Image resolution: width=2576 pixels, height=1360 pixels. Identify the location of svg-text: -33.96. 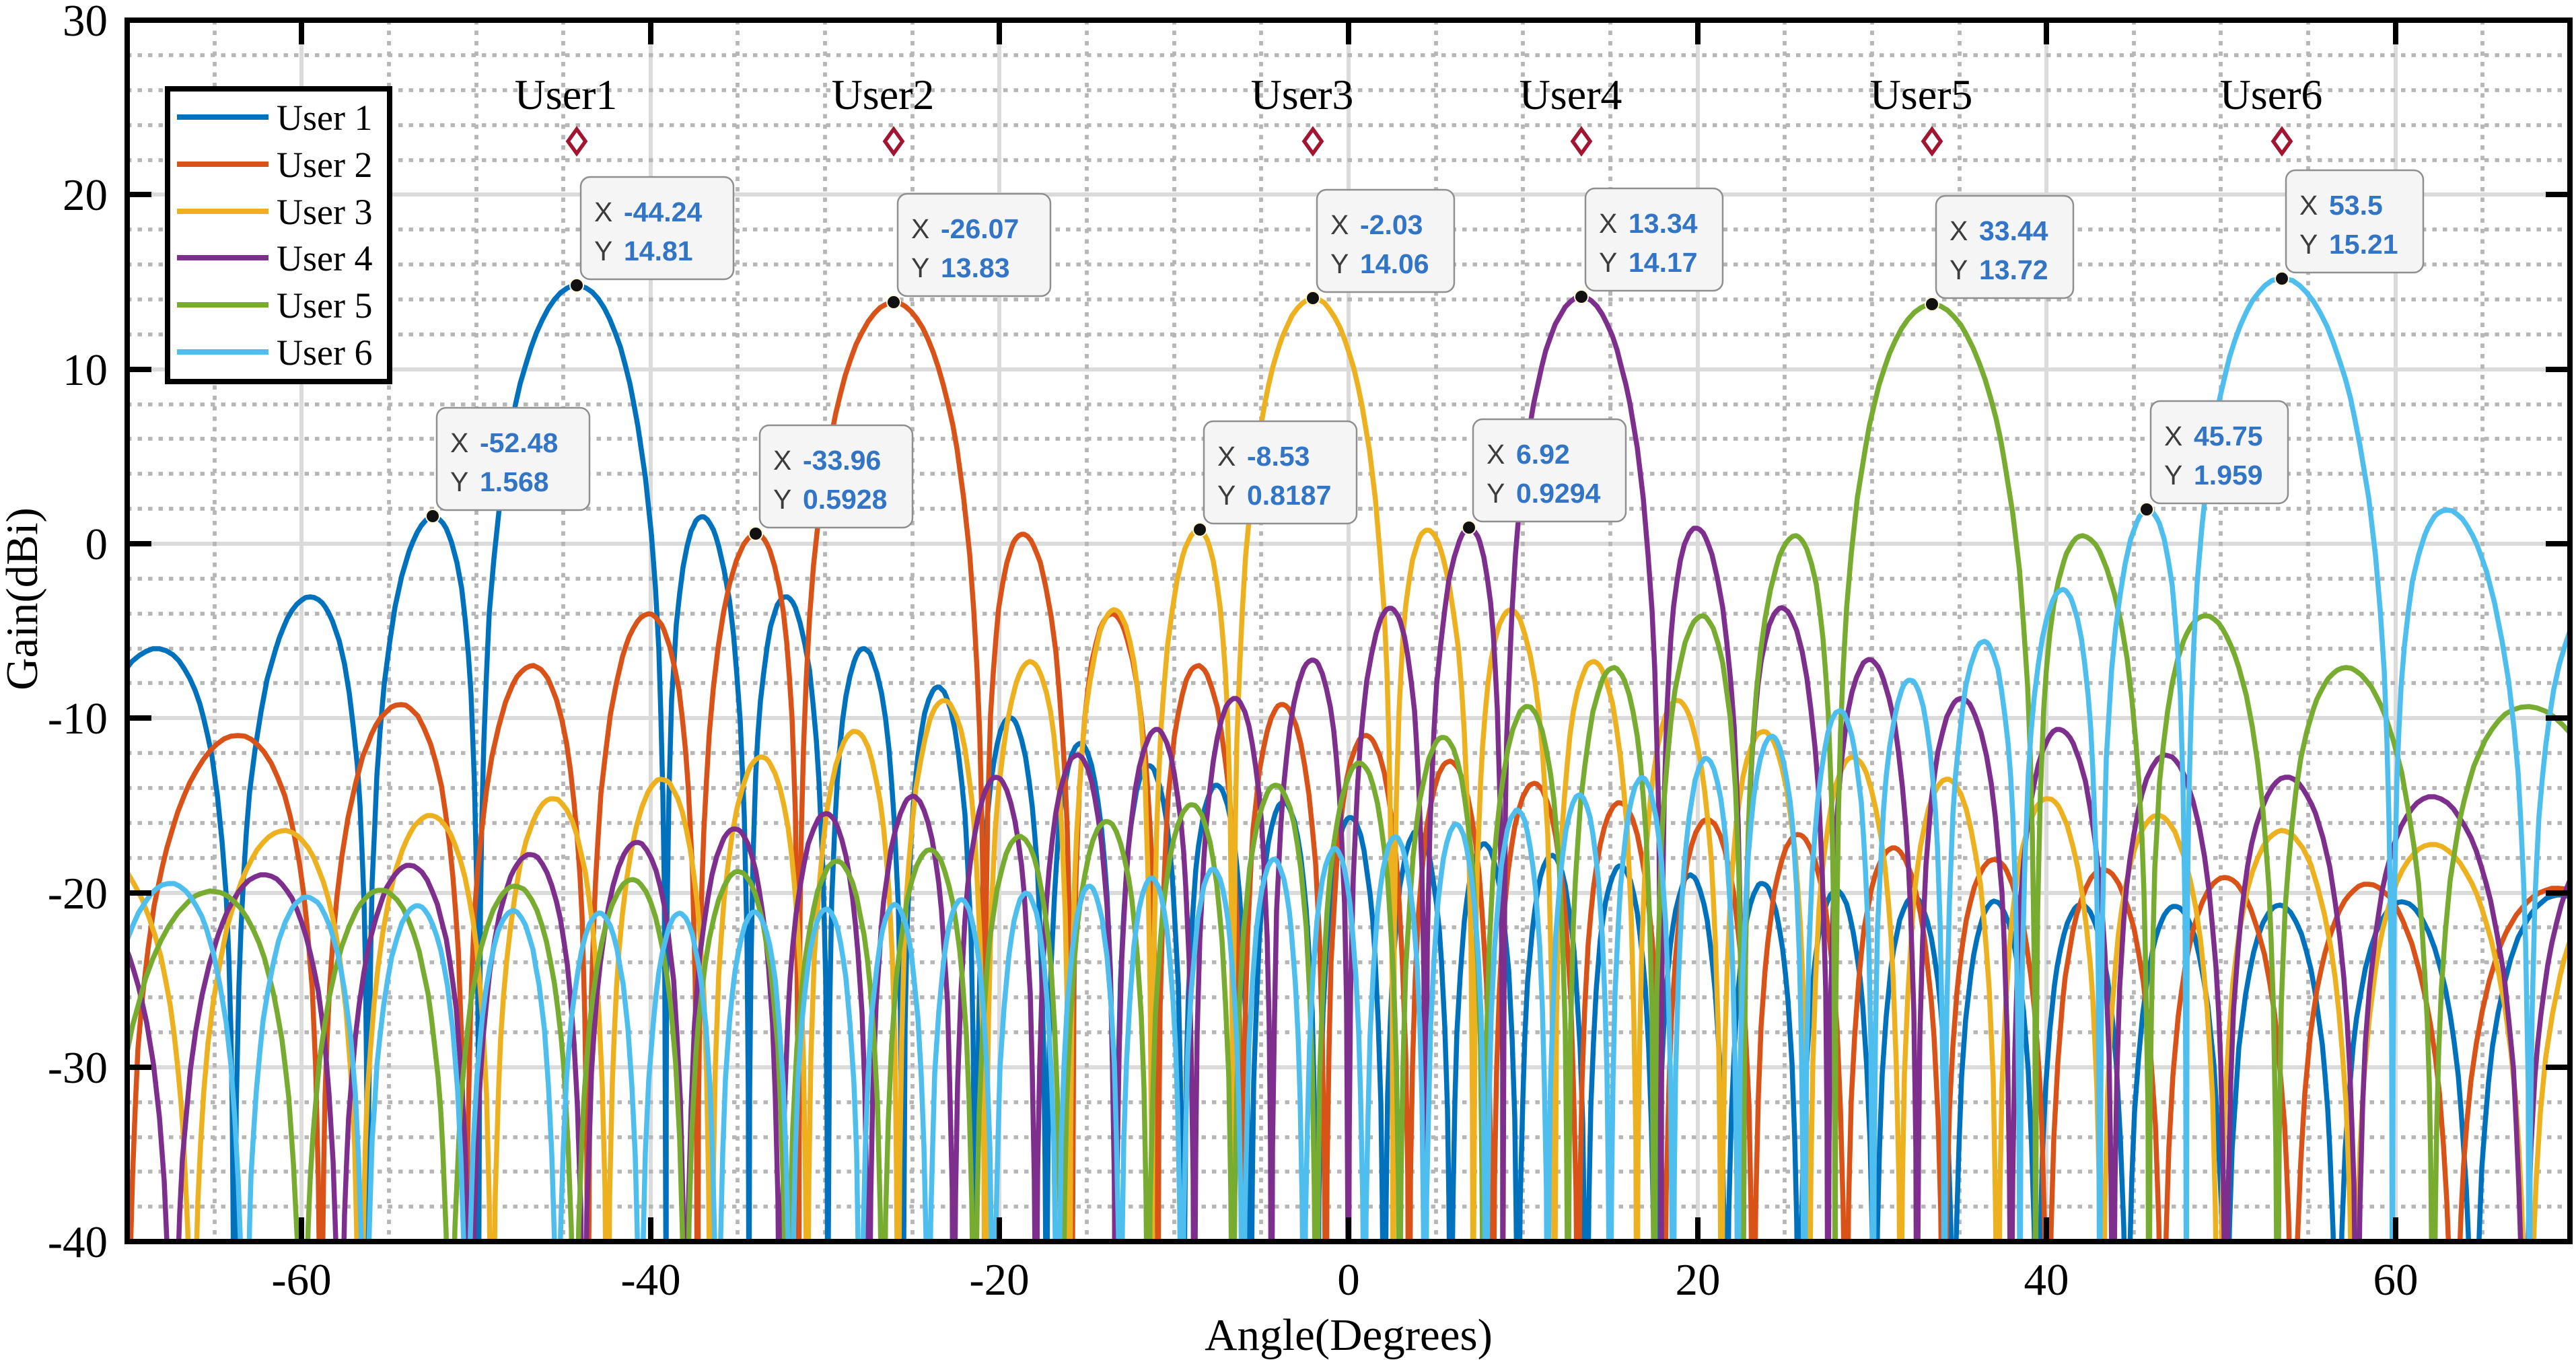
(842, 460).